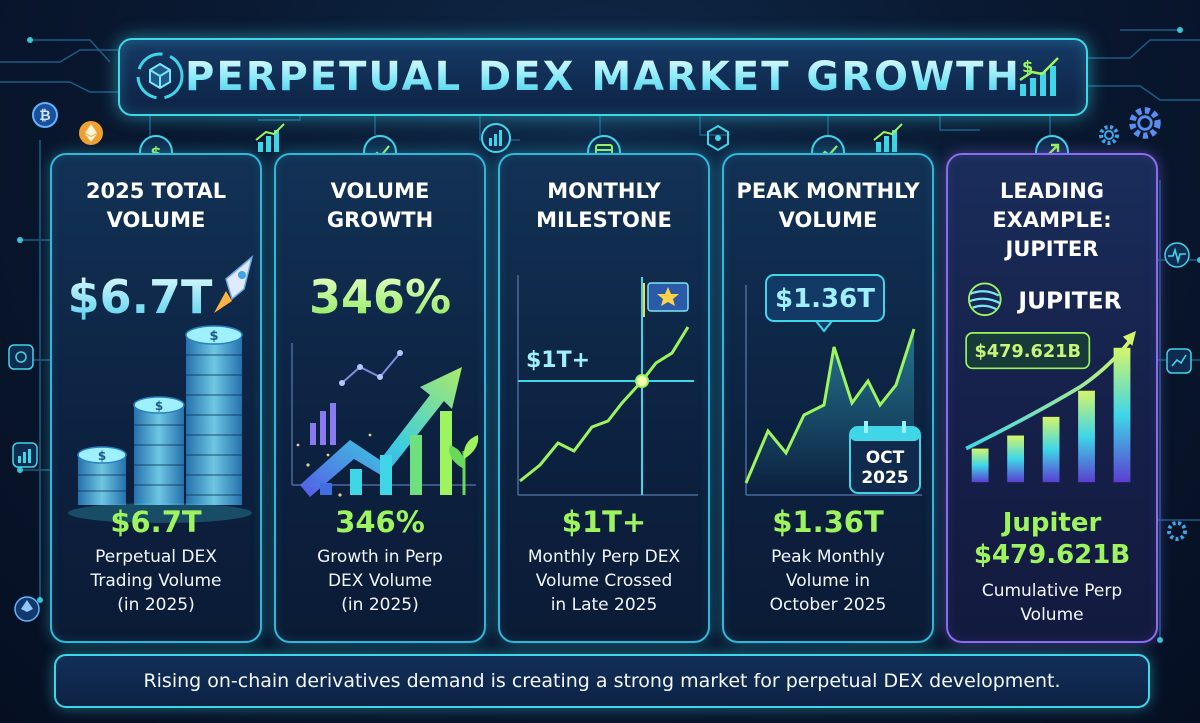 This screenshot has height=723, width=1200. What do you see at coordinates (828, 522) in the screenshot?
I see `stat-value: $1.36T` at bounding box center [828, 522].